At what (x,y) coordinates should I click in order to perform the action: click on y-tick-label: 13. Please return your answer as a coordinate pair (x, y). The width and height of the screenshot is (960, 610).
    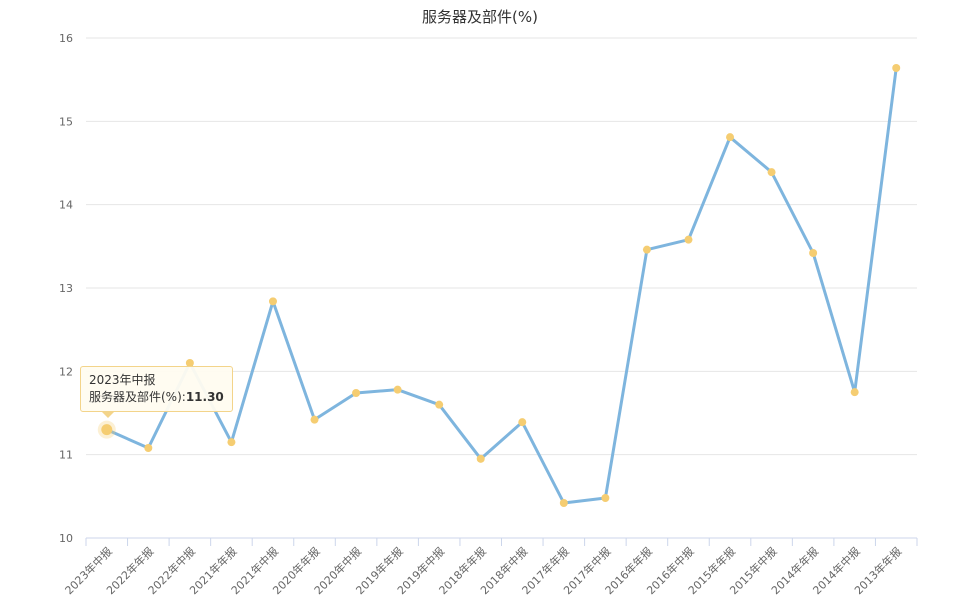
    Looking at the image, I should click on (66, 288).